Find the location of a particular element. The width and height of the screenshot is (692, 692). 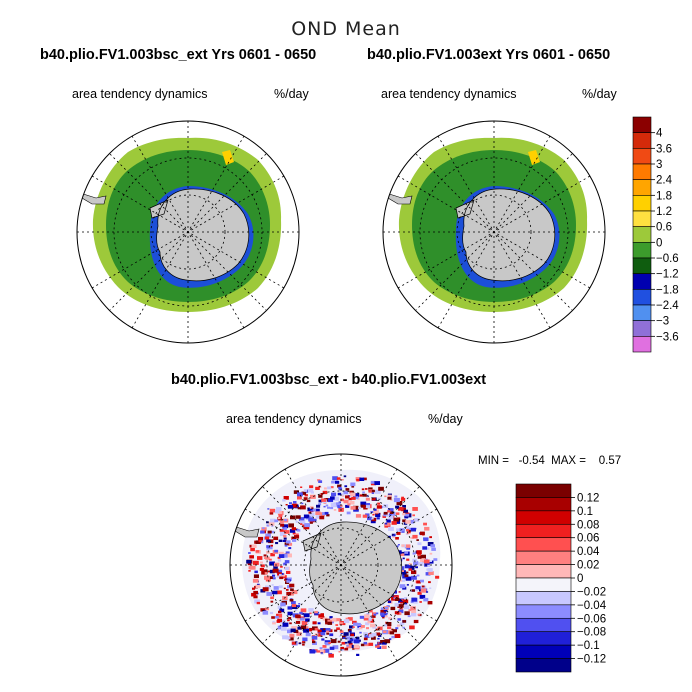

top-colorbar-tick-label-0: 4 is located at coordinates (659, 134).